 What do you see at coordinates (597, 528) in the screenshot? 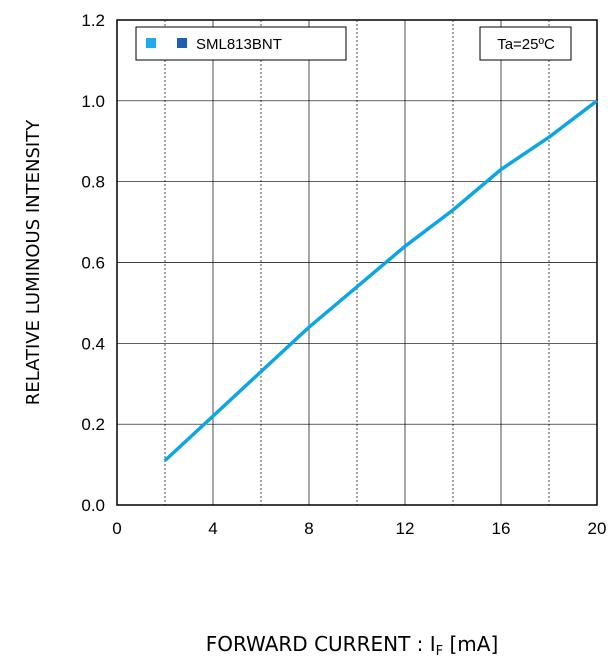
I see `x-tick-label: 20` at bounding box center [597, 528].